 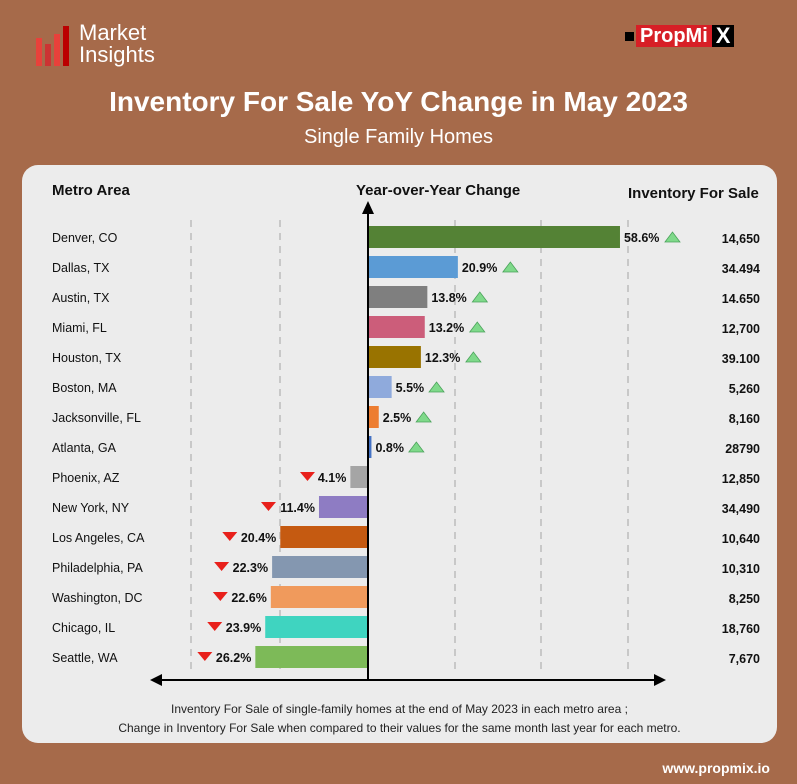 I want to click on inventory-column-header: Inventory For Sale, so click(x=693, y=193).